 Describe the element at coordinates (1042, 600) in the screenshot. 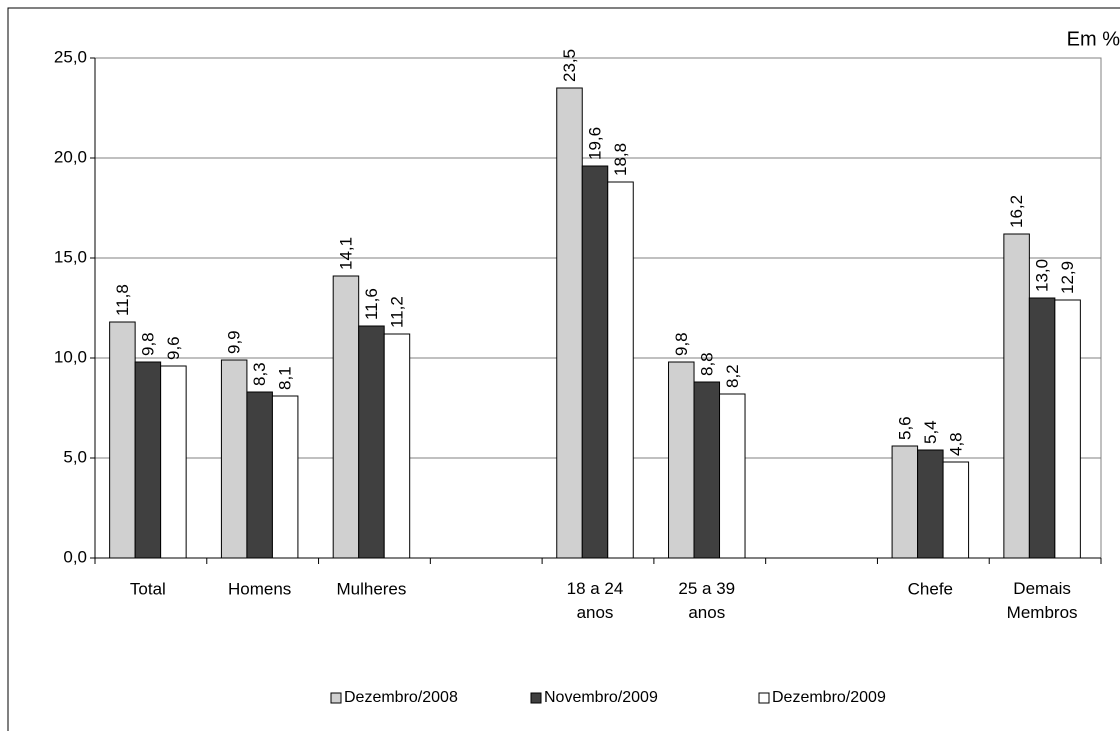

I see `x-tick-label: Demais Membros` at that location.